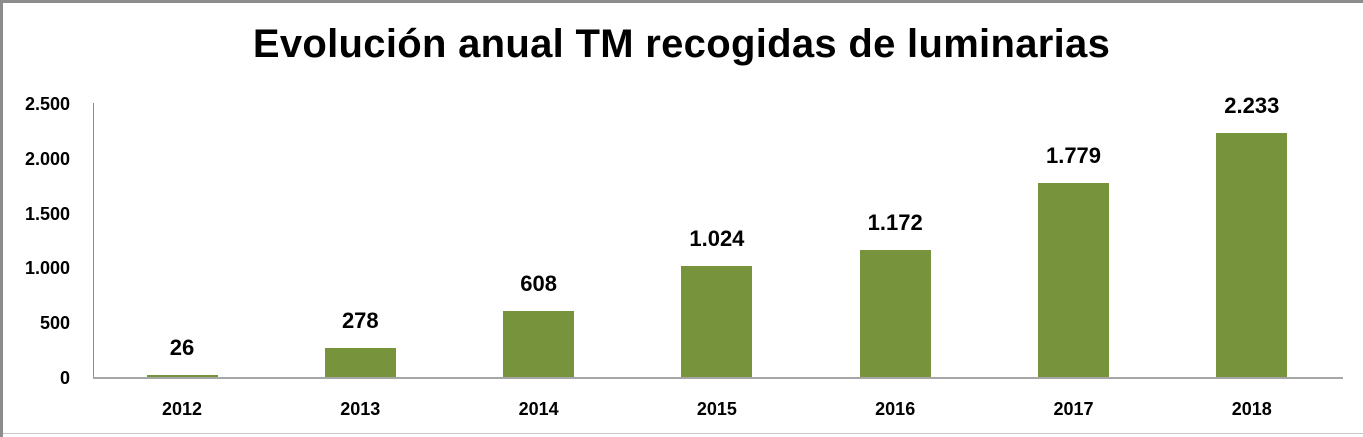 This screenshot has height=437, width=1363. Describe the element at coordinates (360, 320) in the screenshot. I see `bar-value-label: 278` at that location.